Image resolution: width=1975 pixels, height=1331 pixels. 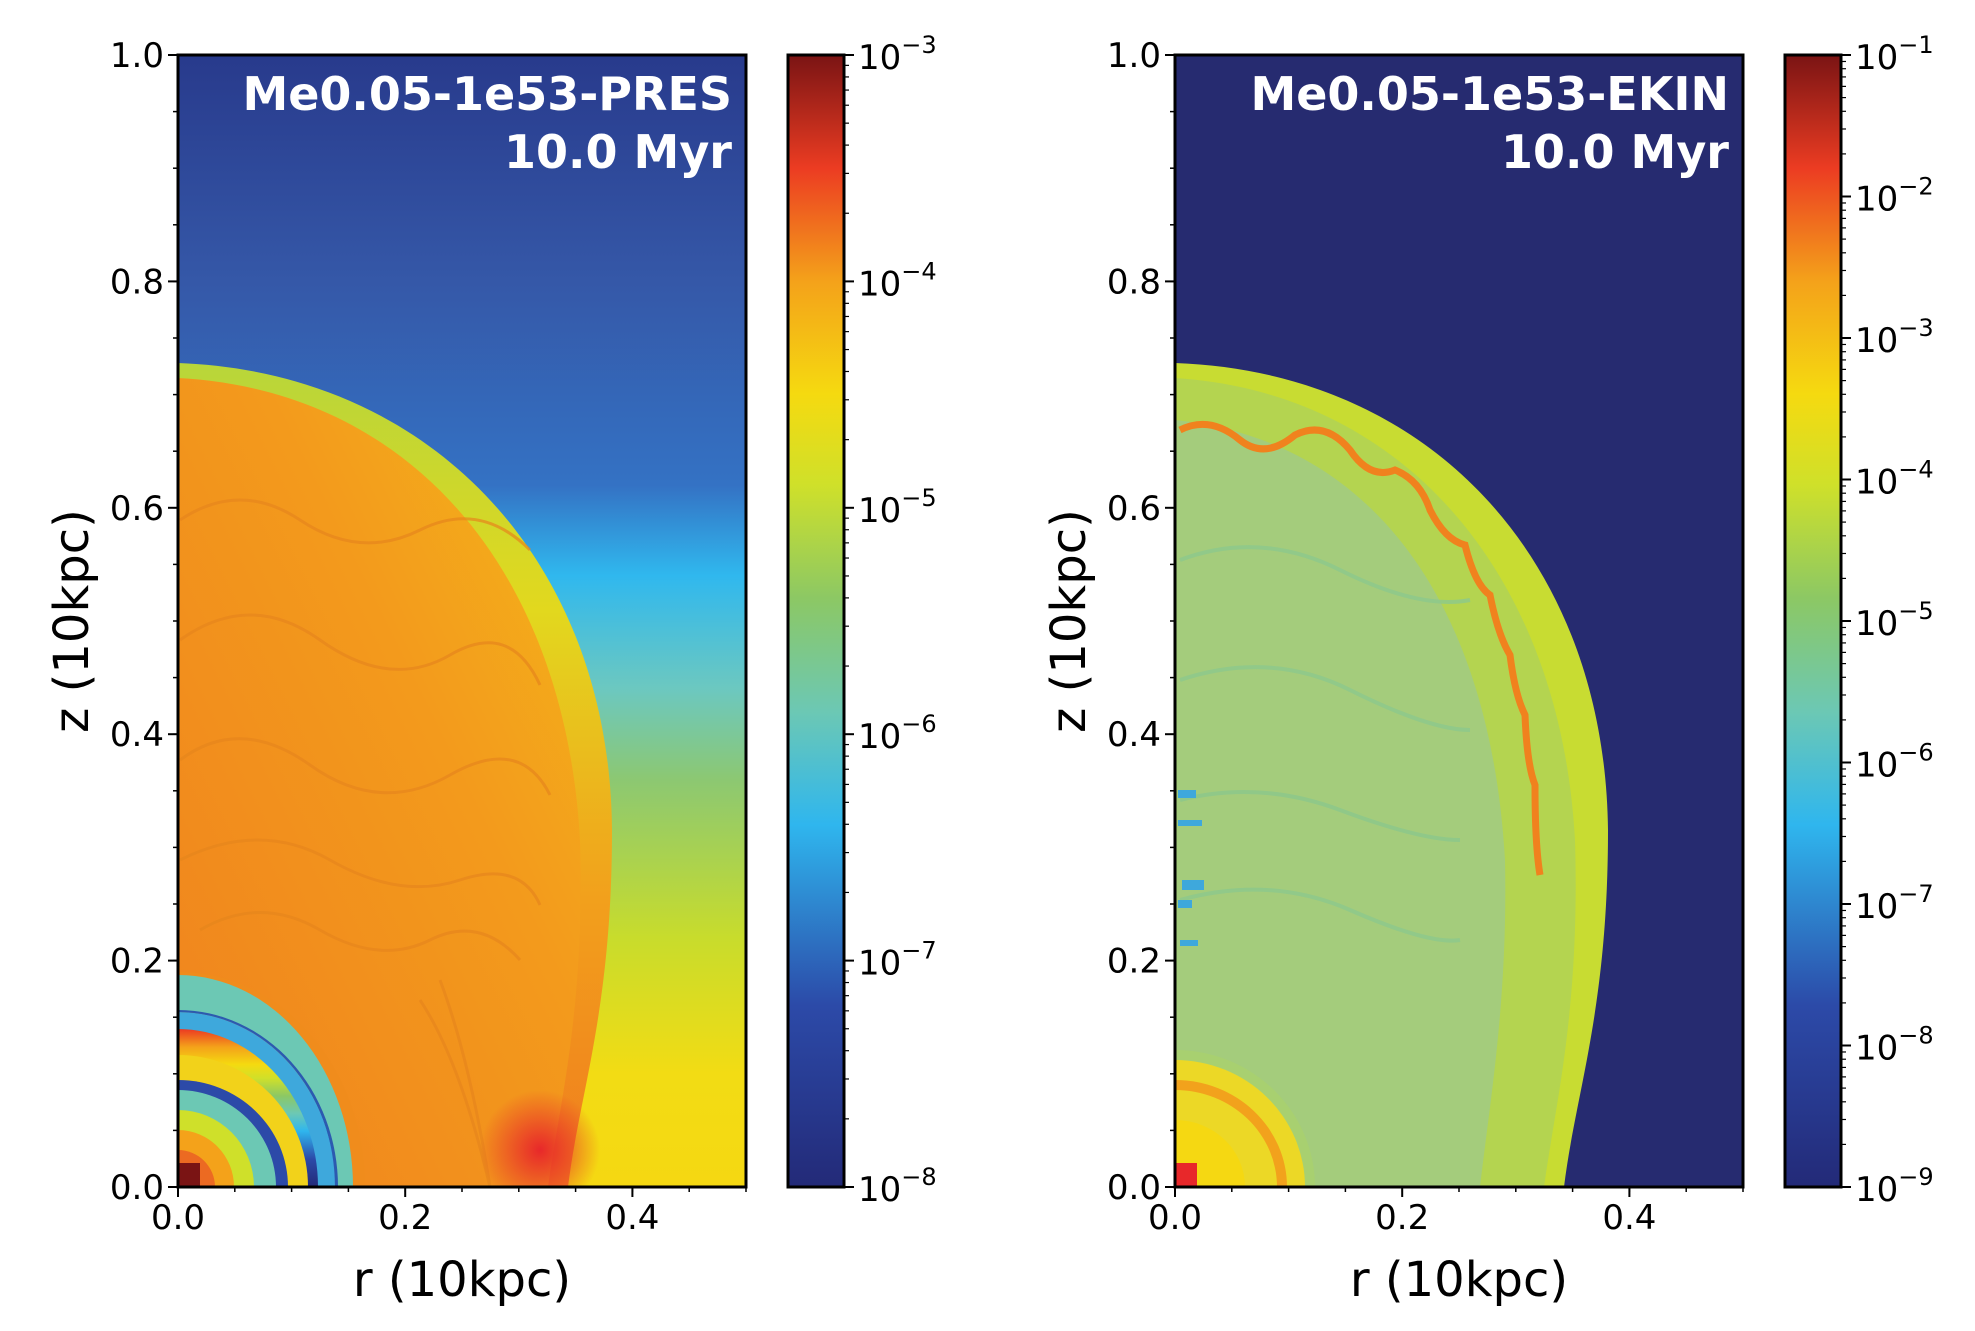 What do you see at coordinates (897, 960) in the screenshot?
I see `pres-cb-tick-label: 10⁻⁷` at bounding box center [897, 960].